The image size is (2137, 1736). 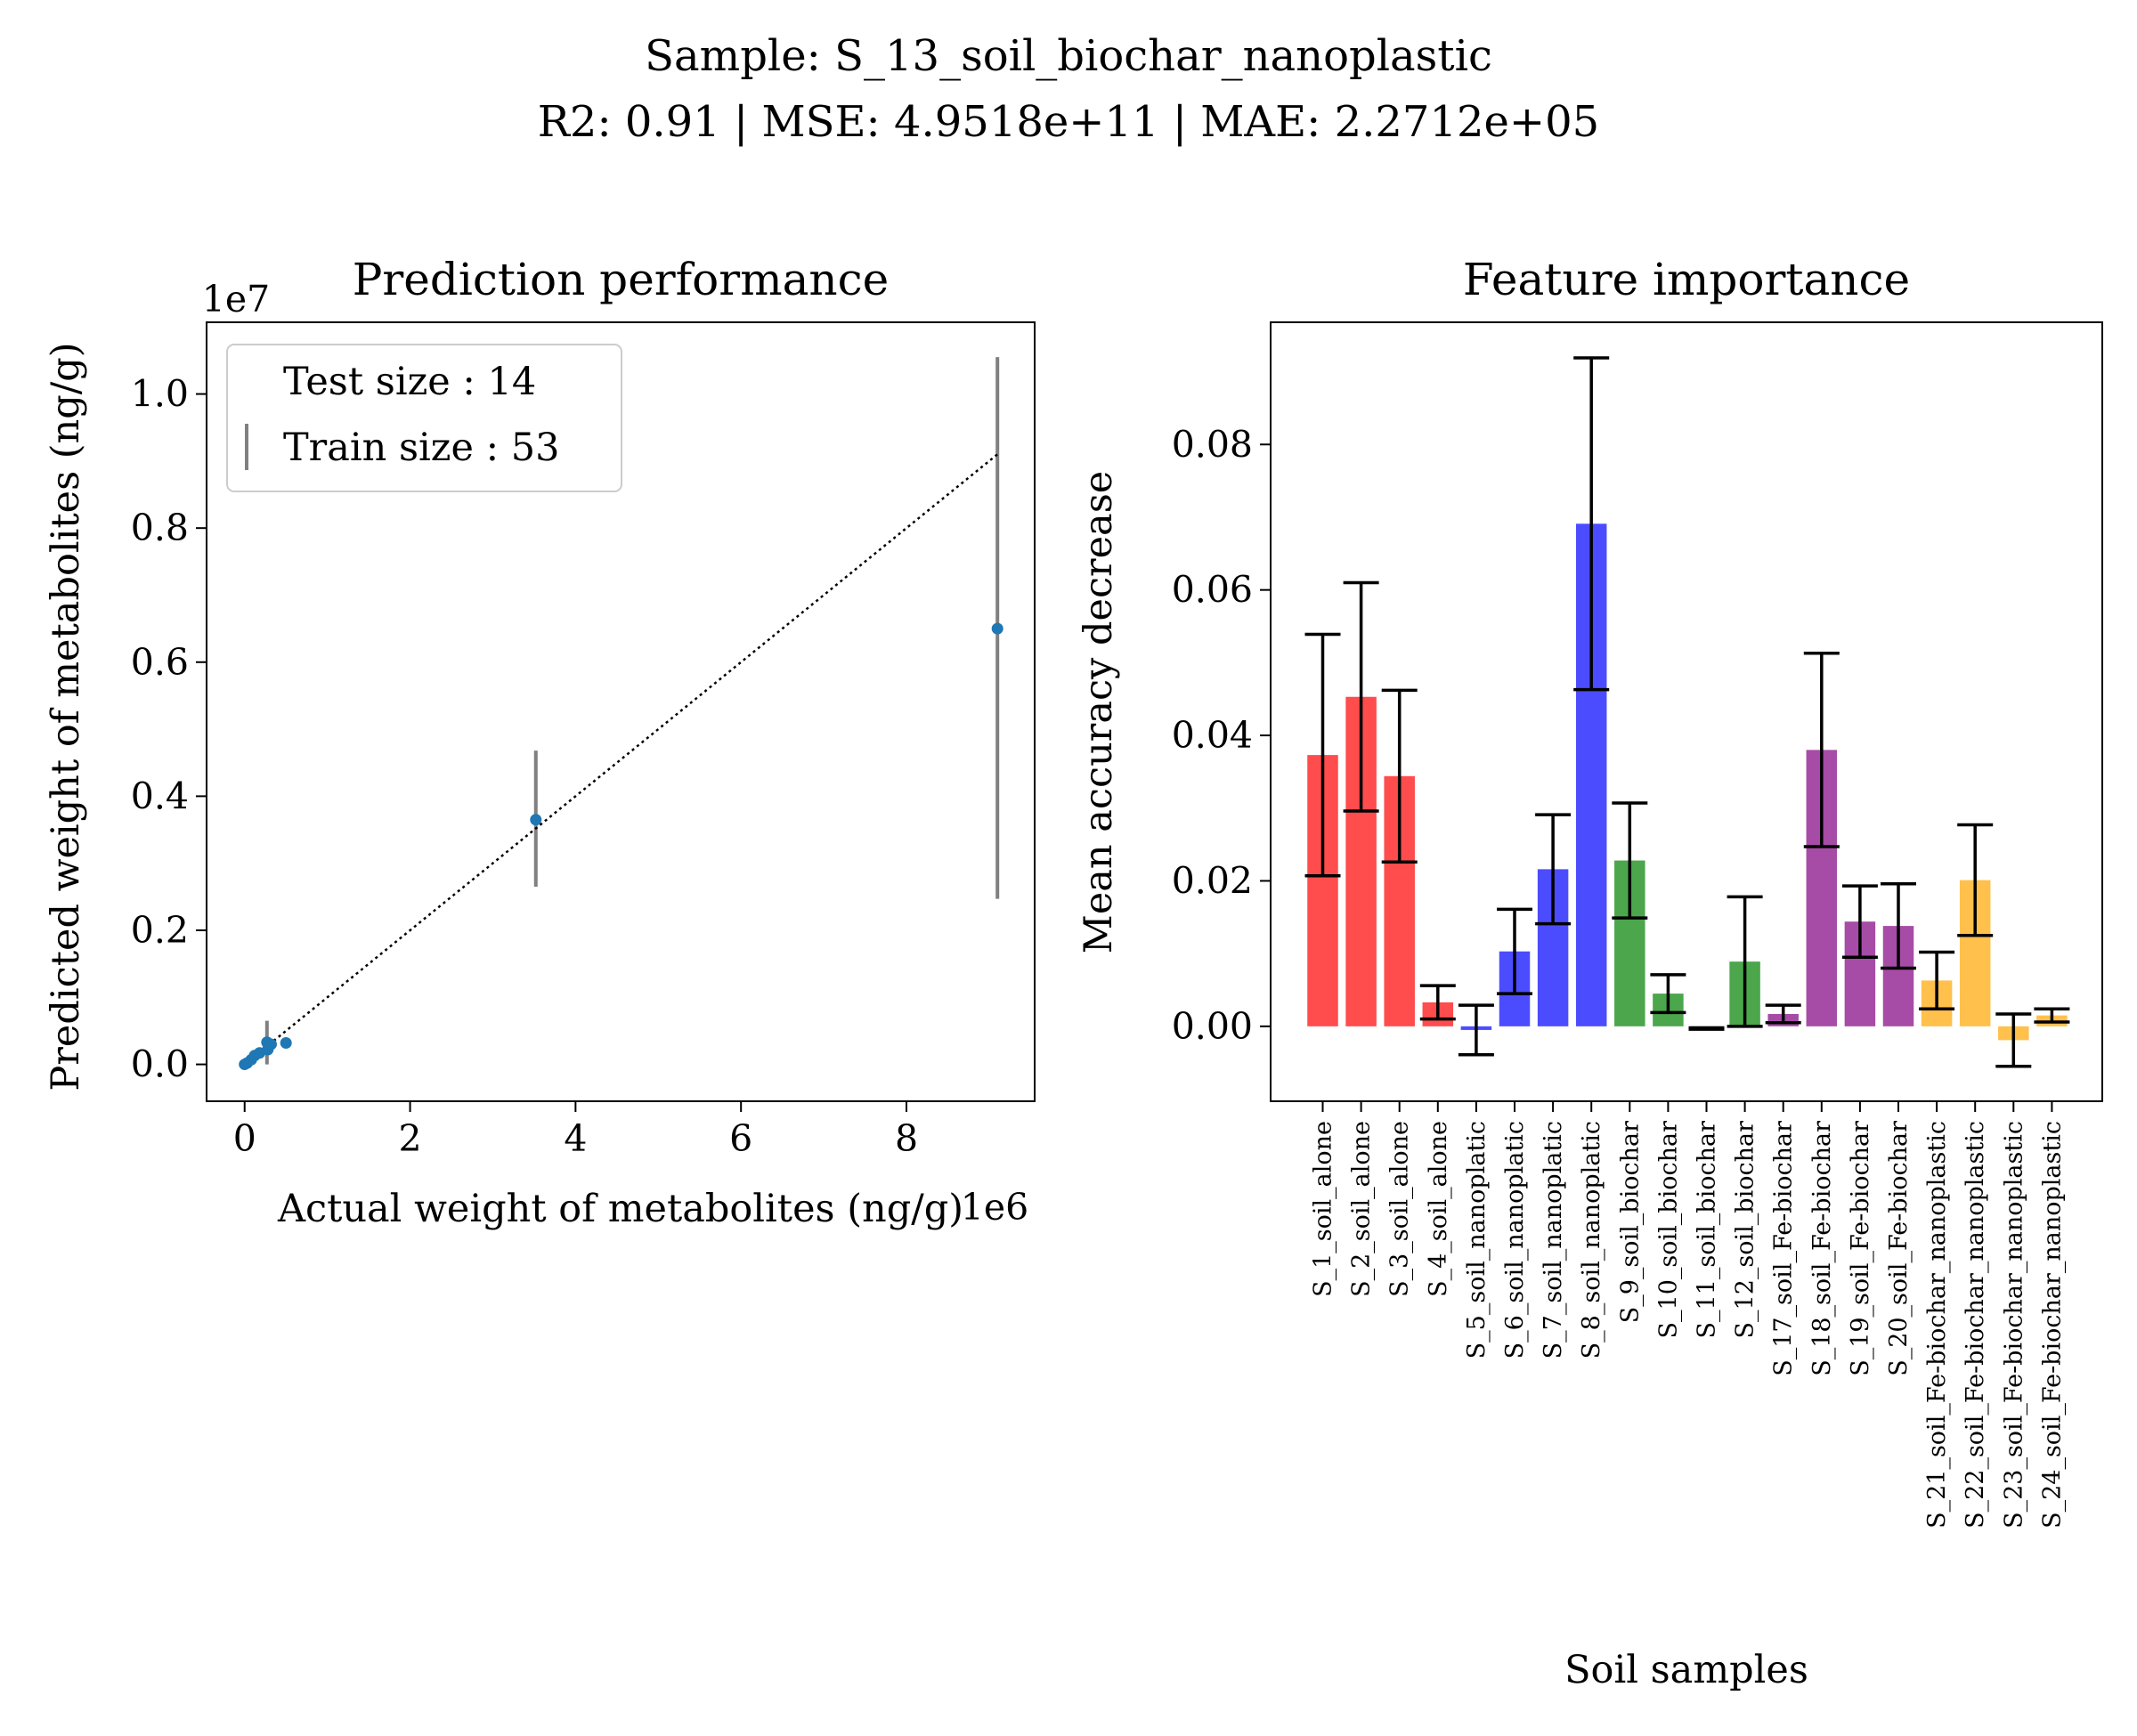 What do you see at coordinates (1099, 712) in the screenshot?
I see `feature-y-axis-label: Mean accuracy decrease` at bounding box center [1099, 712].